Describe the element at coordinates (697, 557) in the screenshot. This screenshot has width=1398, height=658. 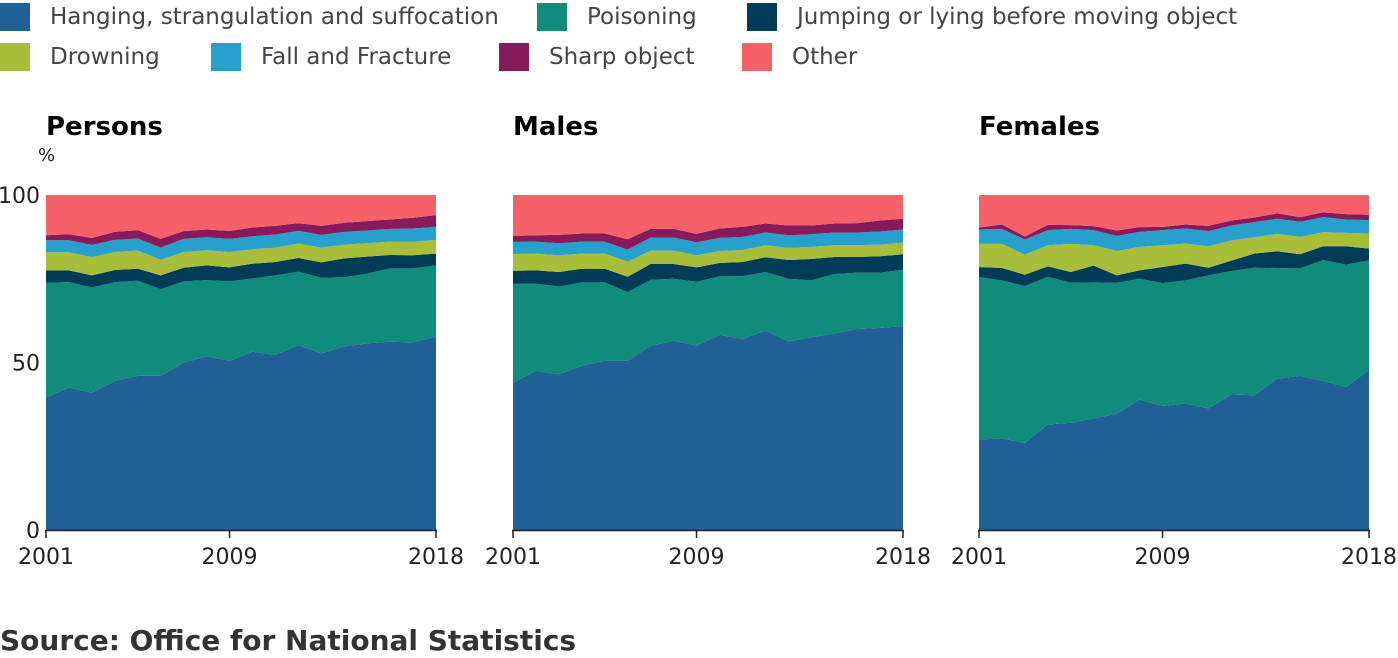
I see `x-tick-label-males-2009: 2009` at that location.